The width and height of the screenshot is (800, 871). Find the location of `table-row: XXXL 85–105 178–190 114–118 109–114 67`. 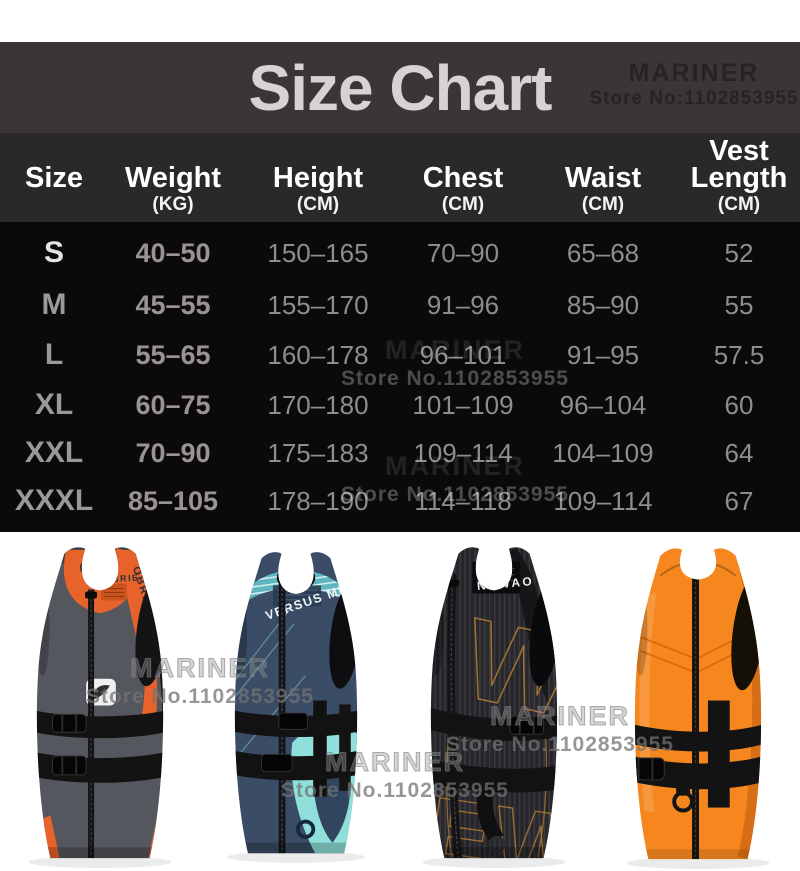

table-row: XXXL 85–105 178–190 114–118 109–114 67 is located at coordinates (384, 500).